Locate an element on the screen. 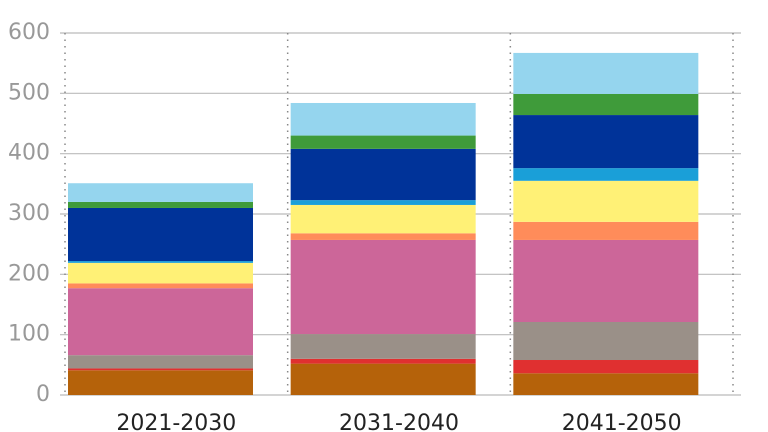  y-tick-label: 400 is located at coordinates (29, 153).